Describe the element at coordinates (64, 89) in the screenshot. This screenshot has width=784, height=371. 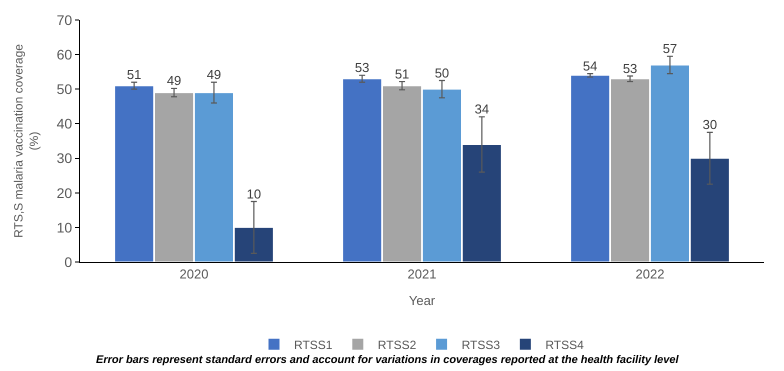
I see `y-tick-label: 50` at that location.